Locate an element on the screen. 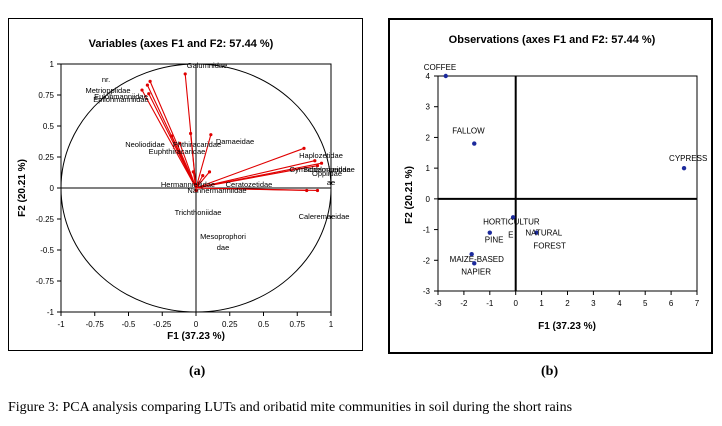  observation-label: E is located at coordinates (510, 234).